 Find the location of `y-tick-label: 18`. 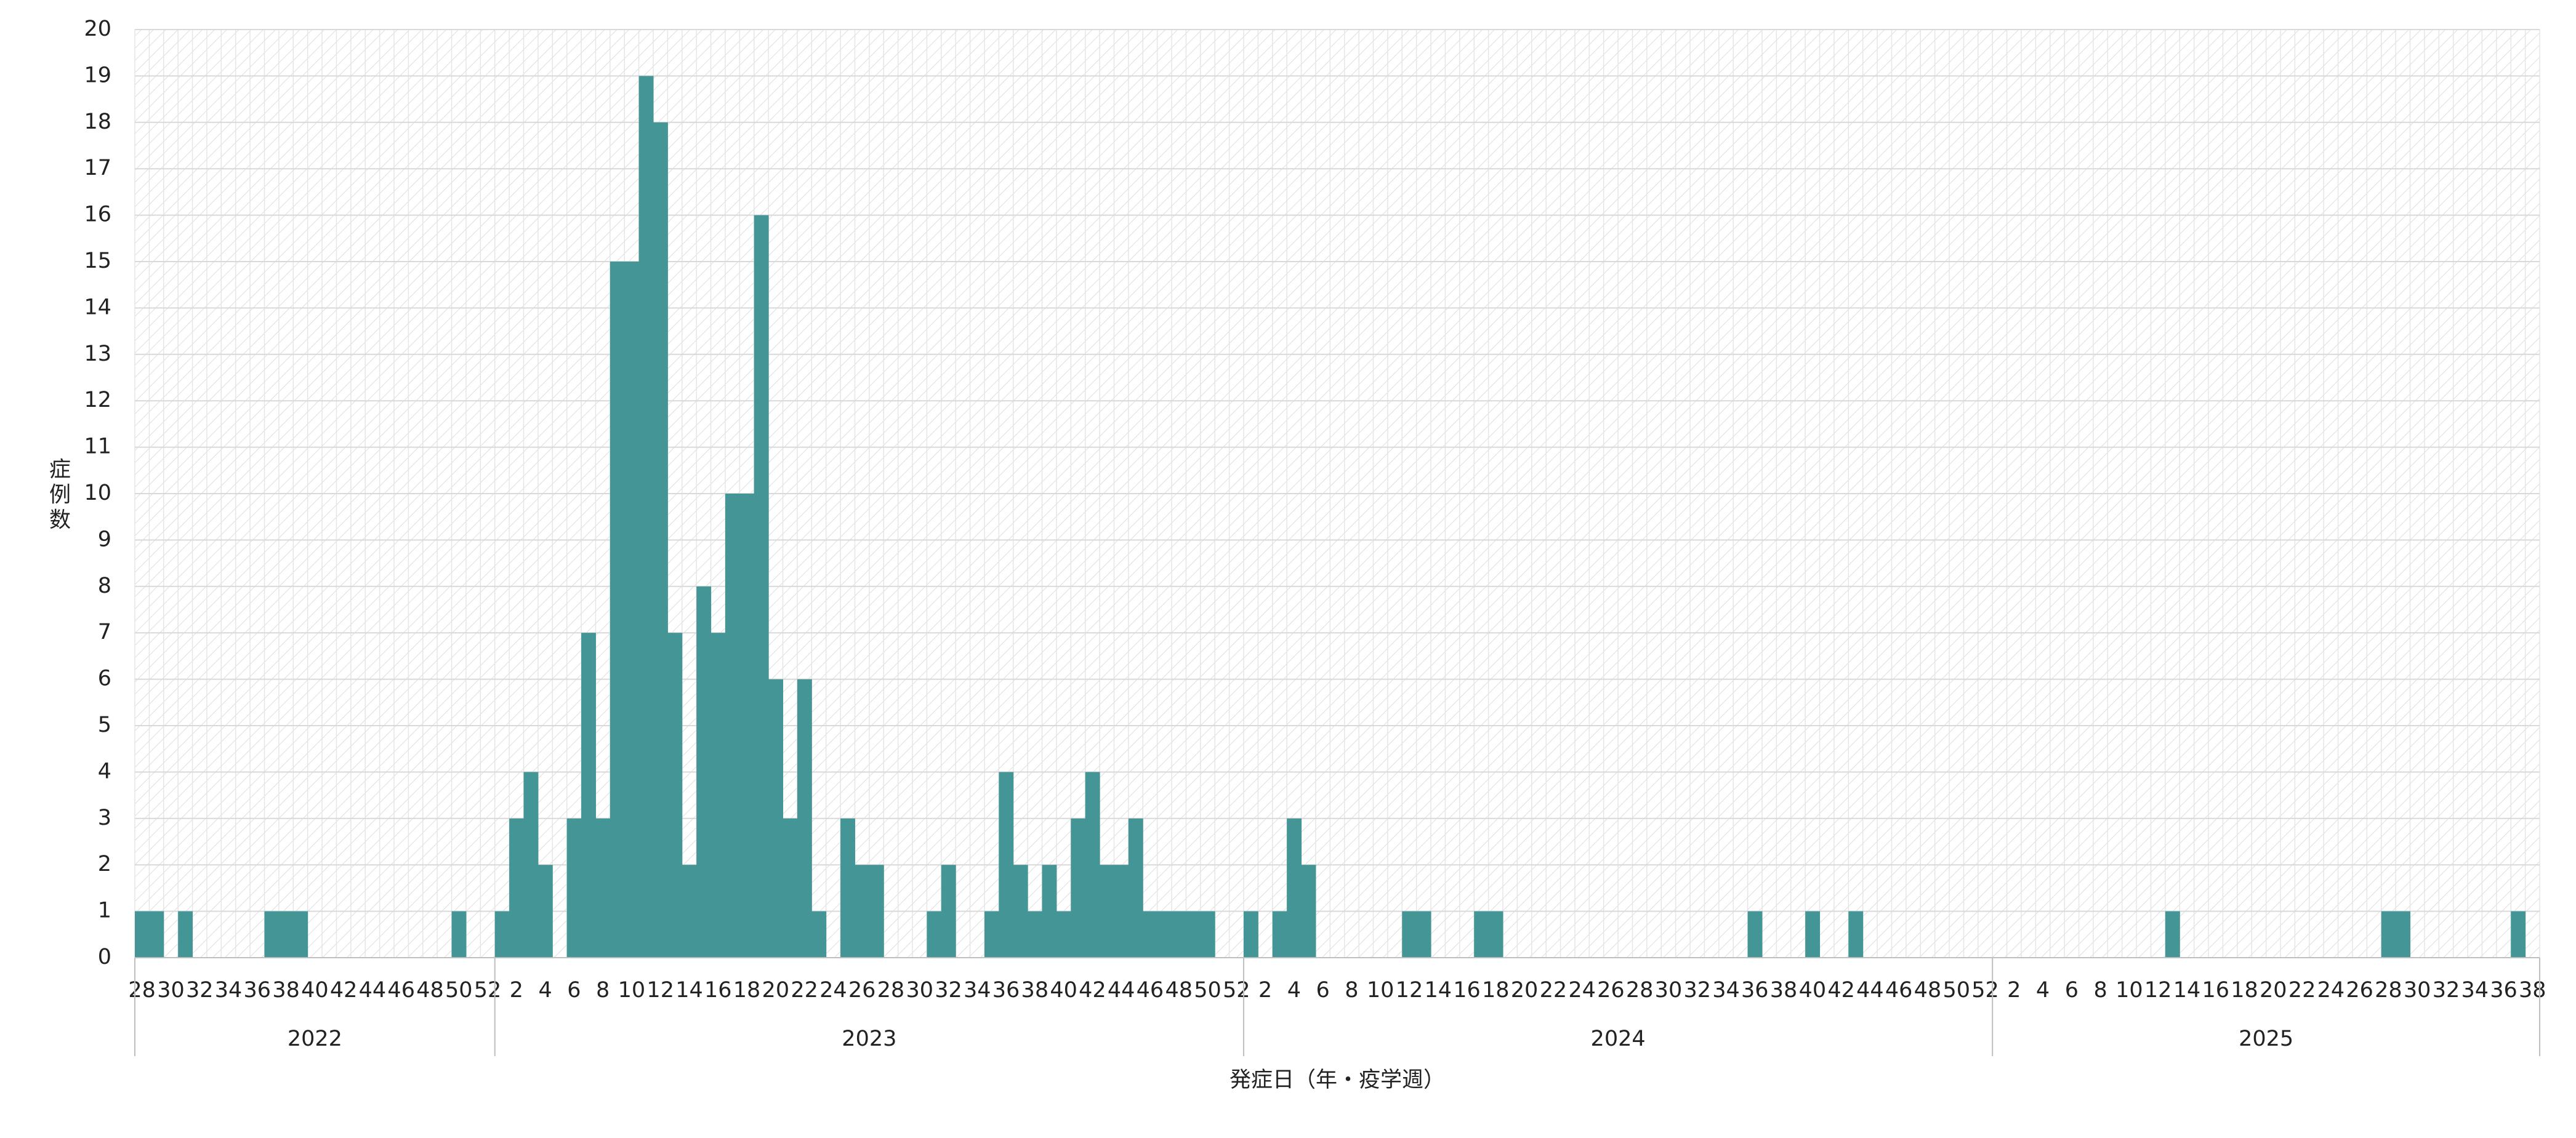

y-tick-label: 18 is located at coordinates (97, 122).